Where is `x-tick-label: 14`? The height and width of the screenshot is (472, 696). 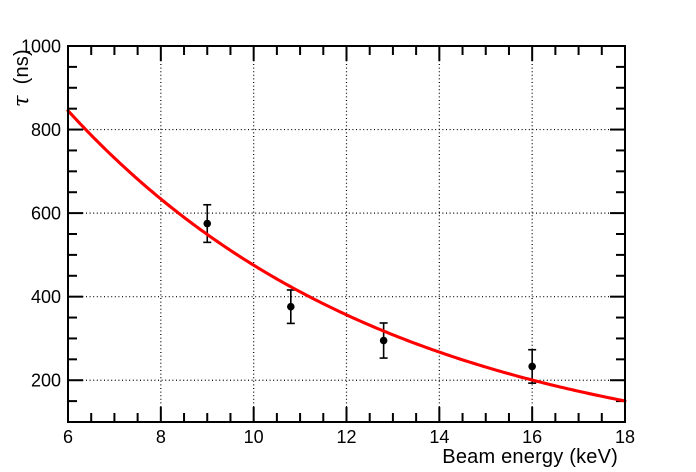
x-tick-label: 14 is located at coordinates (439, 437).